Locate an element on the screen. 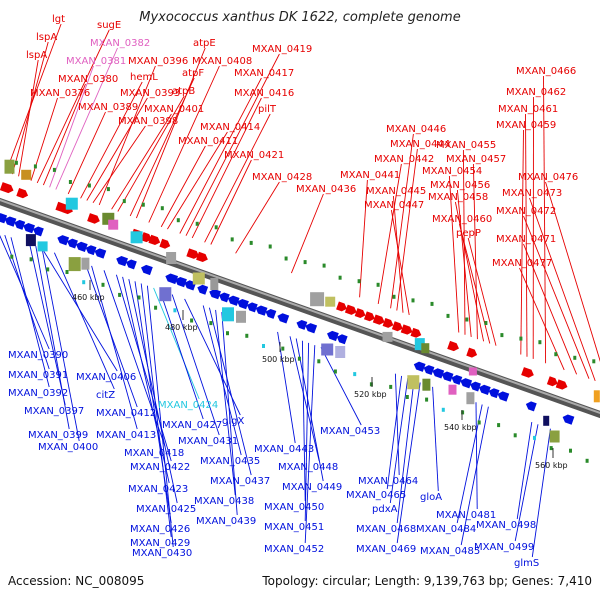  bottom-gene-label: MXAN_0443 is located at coordinates (284, 449).